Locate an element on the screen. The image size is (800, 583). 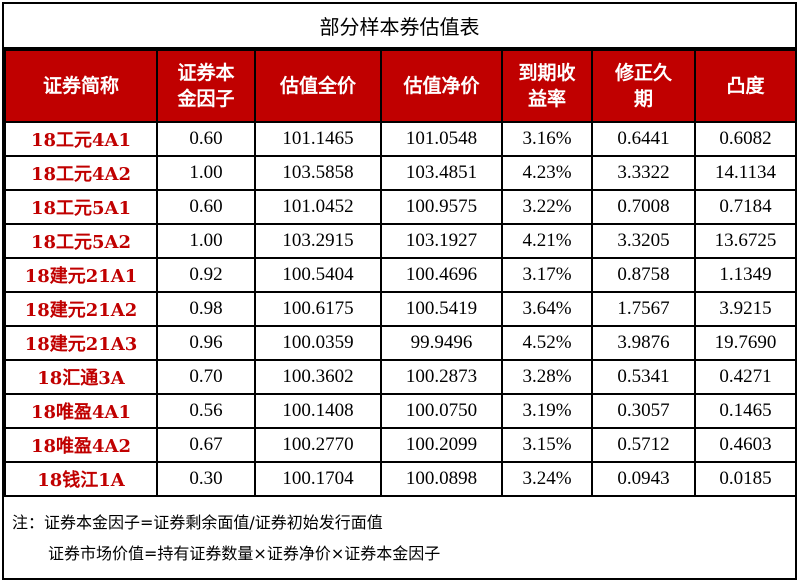
value-cell: 0.0185 is located at coordinates (745, 479).